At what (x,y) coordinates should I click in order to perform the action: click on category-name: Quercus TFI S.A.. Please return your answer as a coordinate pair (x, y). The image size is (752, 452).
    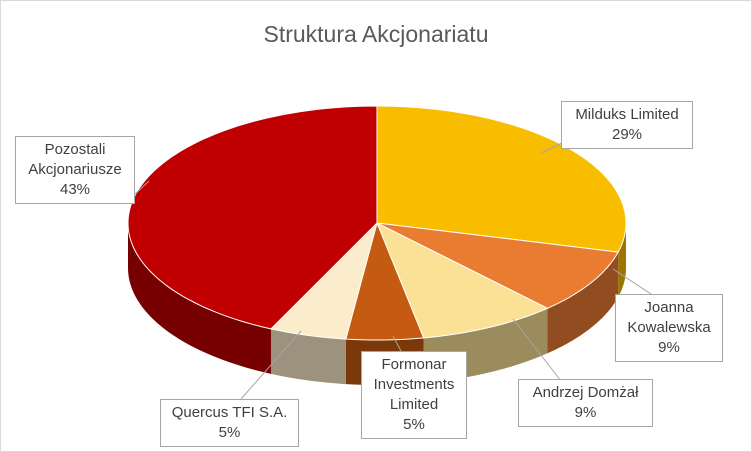
    Looking at the image, I should click on (229, 412).